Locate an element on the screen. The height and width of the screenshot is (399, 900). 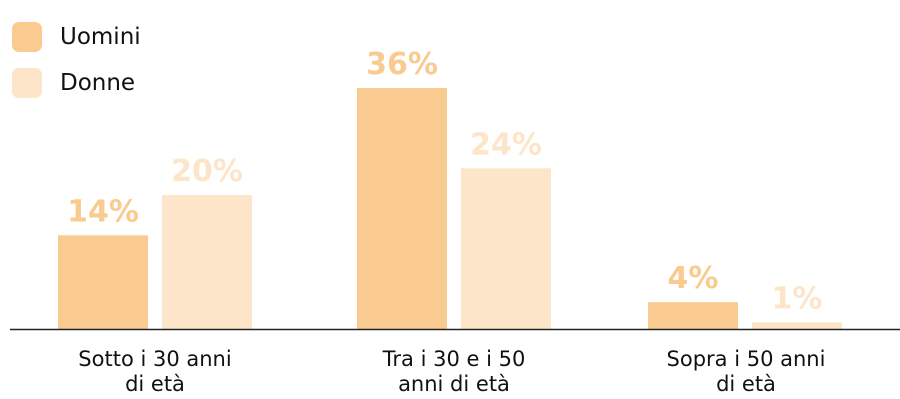
category-label-line: Sopra i 50 anni is located at coordinates (746, 359).